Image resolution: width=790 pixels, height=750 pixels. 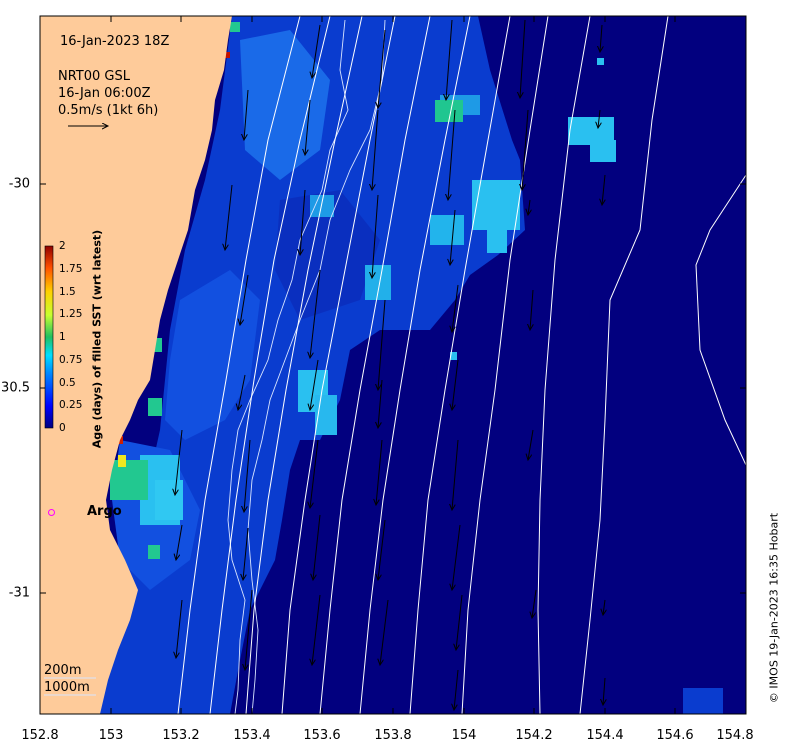 I want to click on colorbar-tick: 1.5, so click(x=67, y=292).